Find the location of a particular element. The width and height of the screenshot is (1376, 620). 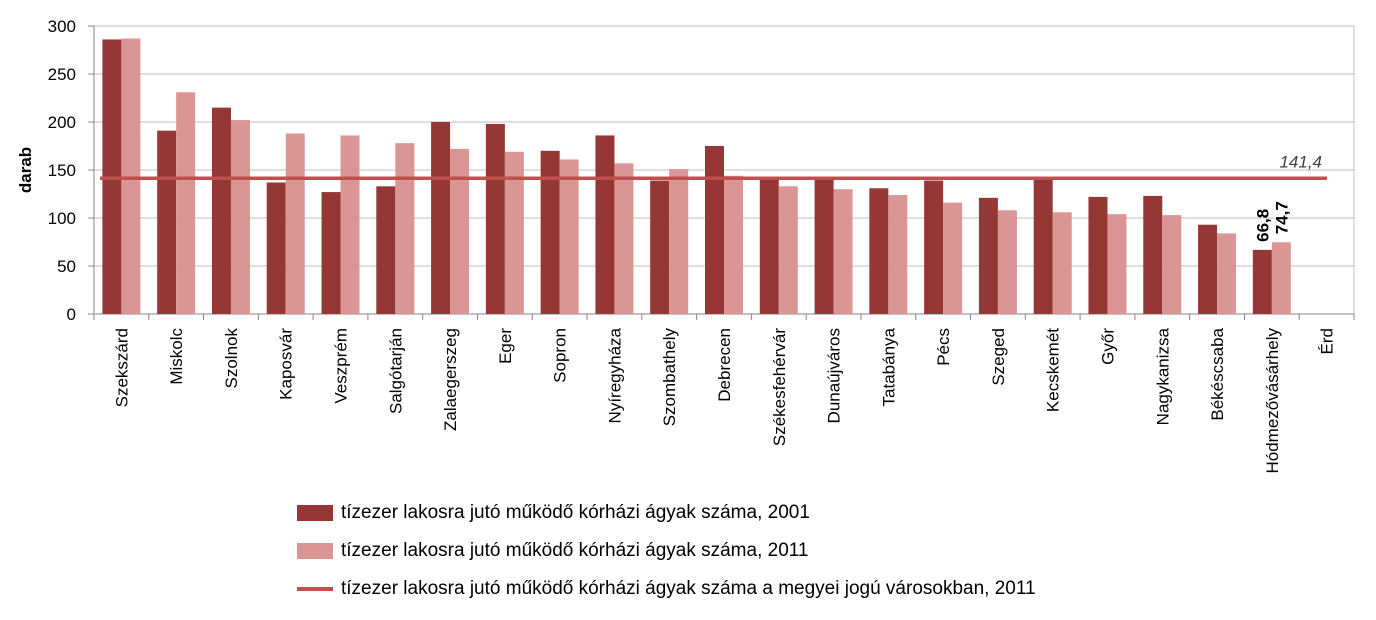

legend-swatch-2011 is located at coordinates (315, 551).